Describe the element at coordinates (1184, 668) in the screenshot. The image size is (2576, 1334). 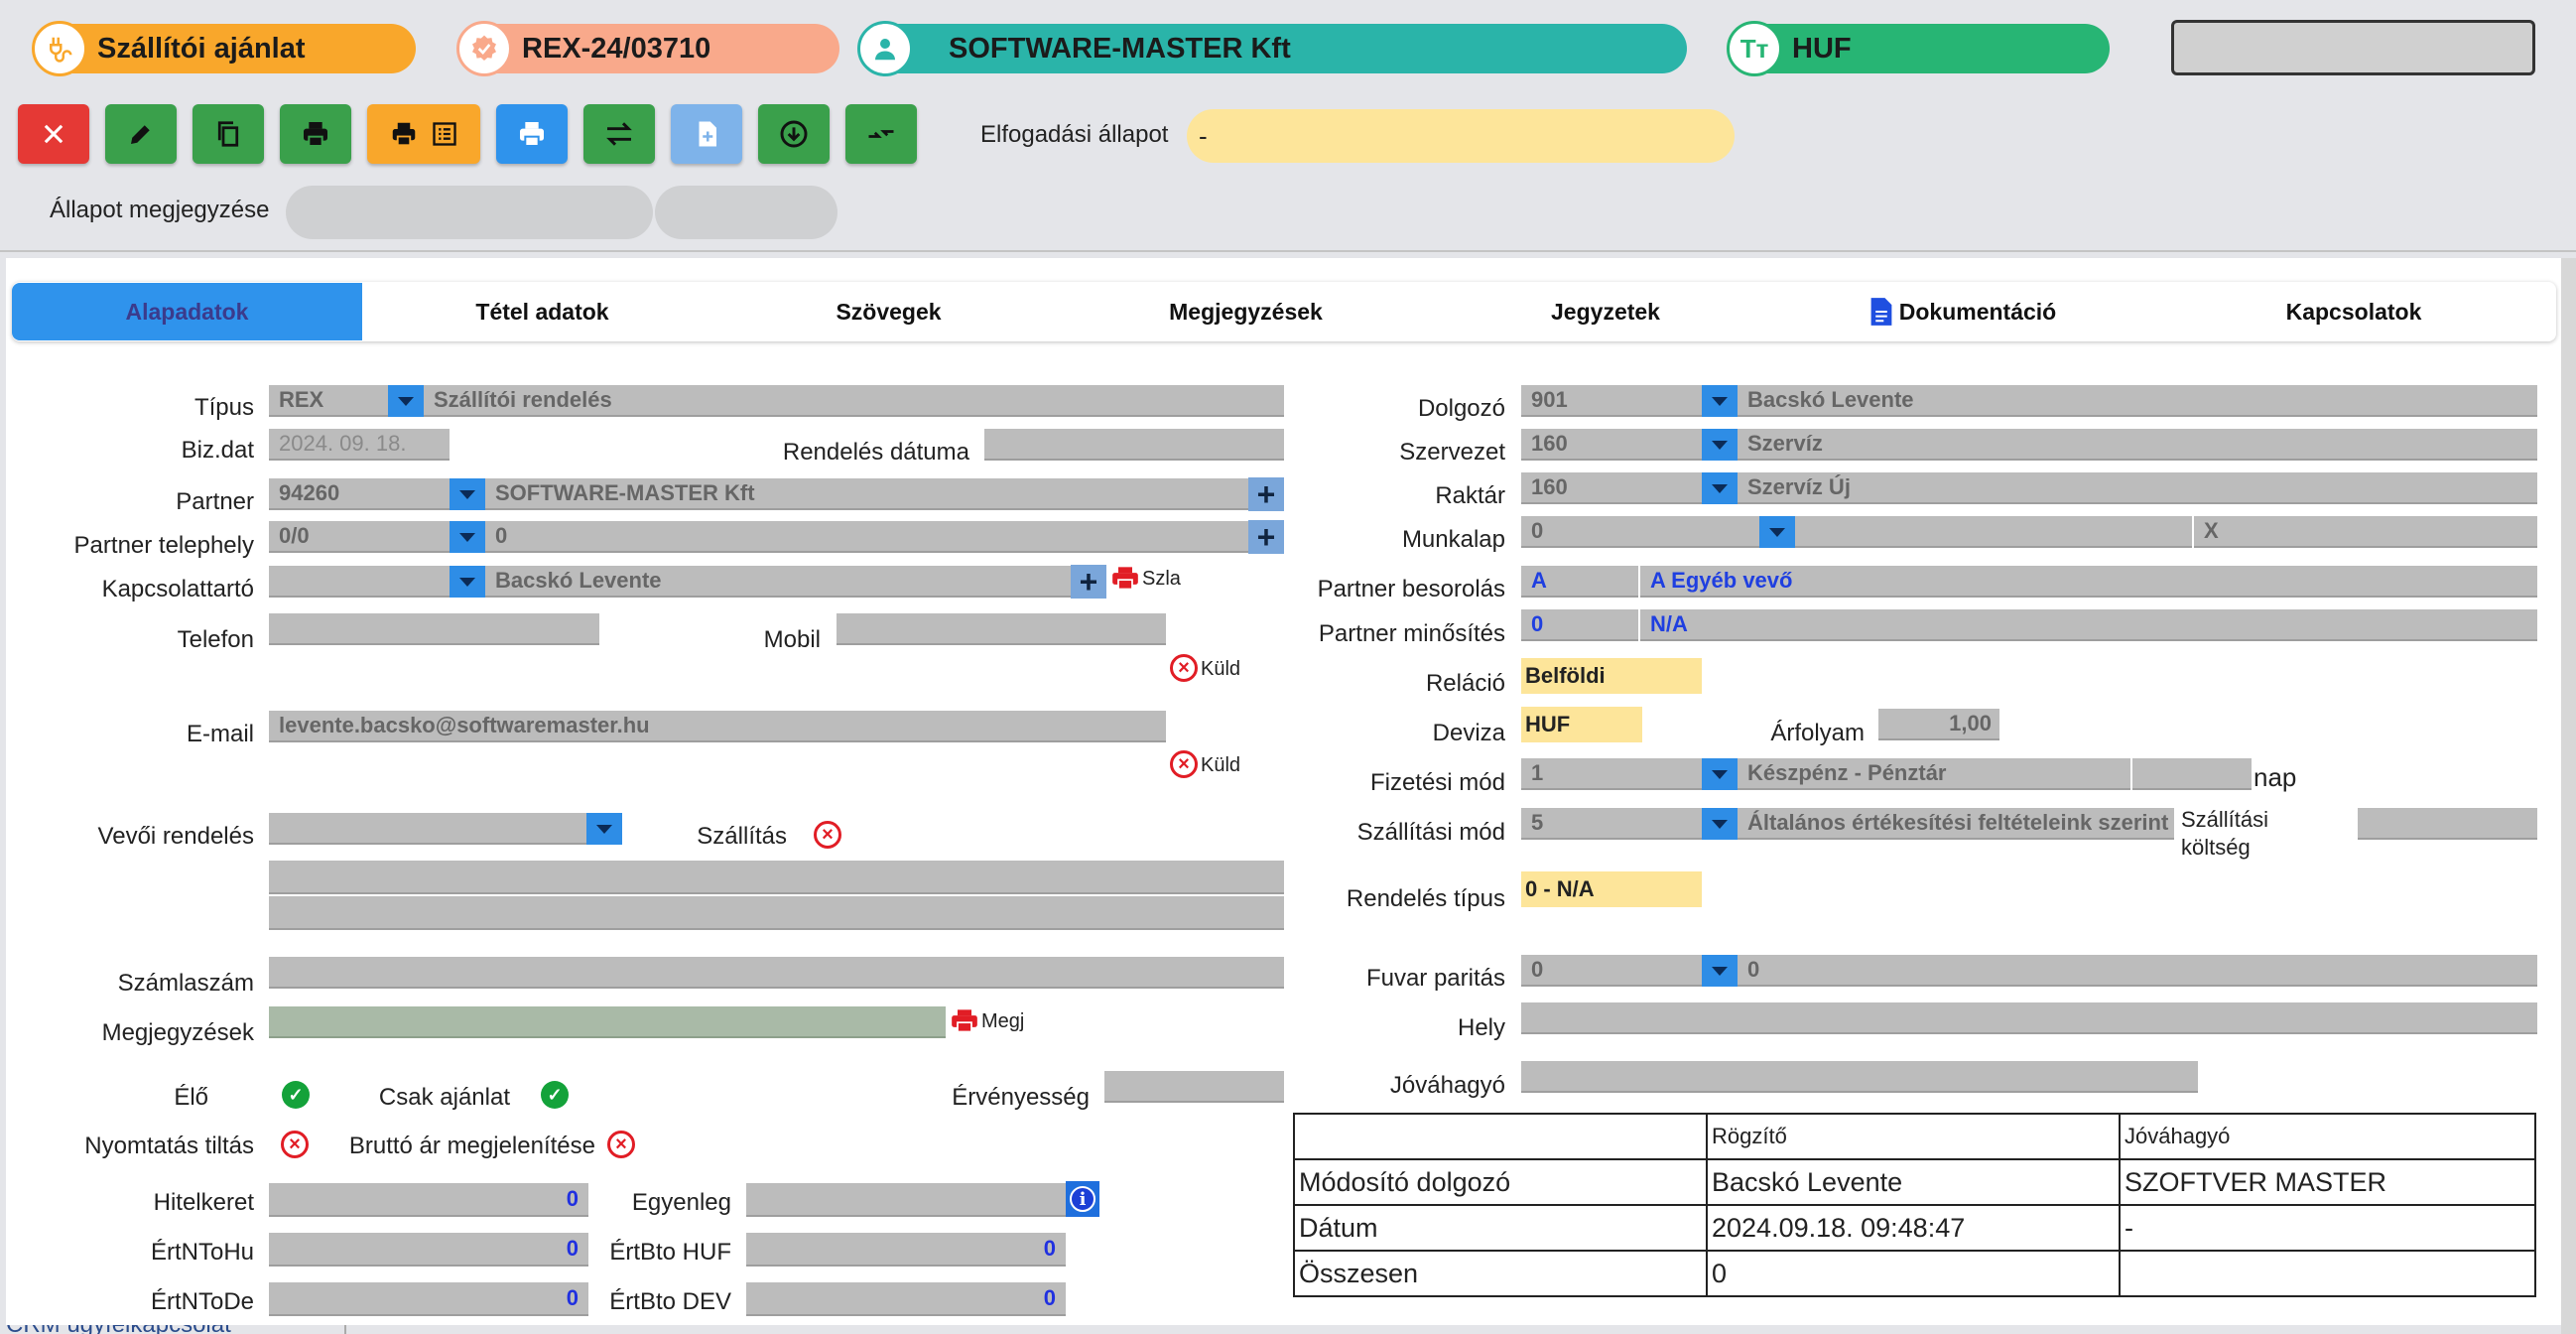
I see `kuld-mobil-icon: ×` at that location.